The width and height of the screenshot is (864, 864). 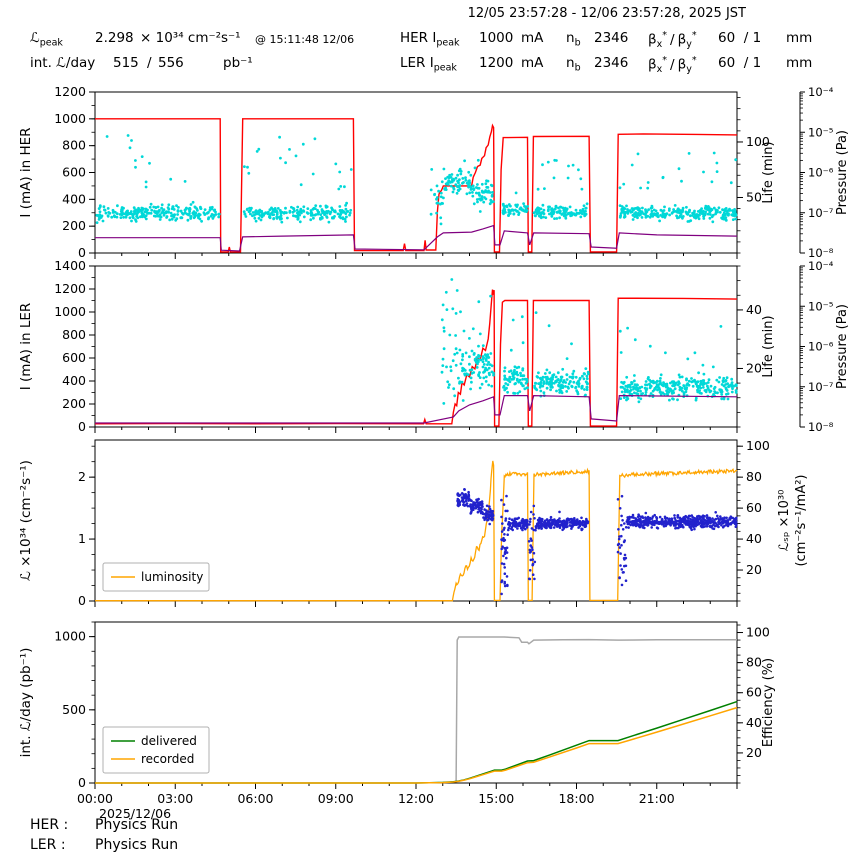 What do you see at coordinates (754, 196) in the screenshot?
I see `svg-text: 50` at bounding box center [754, 196].